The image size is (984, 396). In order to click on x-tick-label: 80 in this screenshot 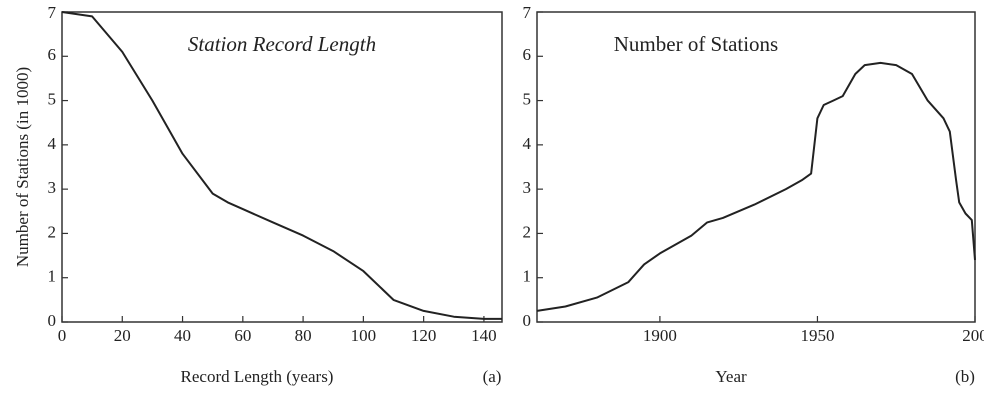, I will do `click(303, 335)`.